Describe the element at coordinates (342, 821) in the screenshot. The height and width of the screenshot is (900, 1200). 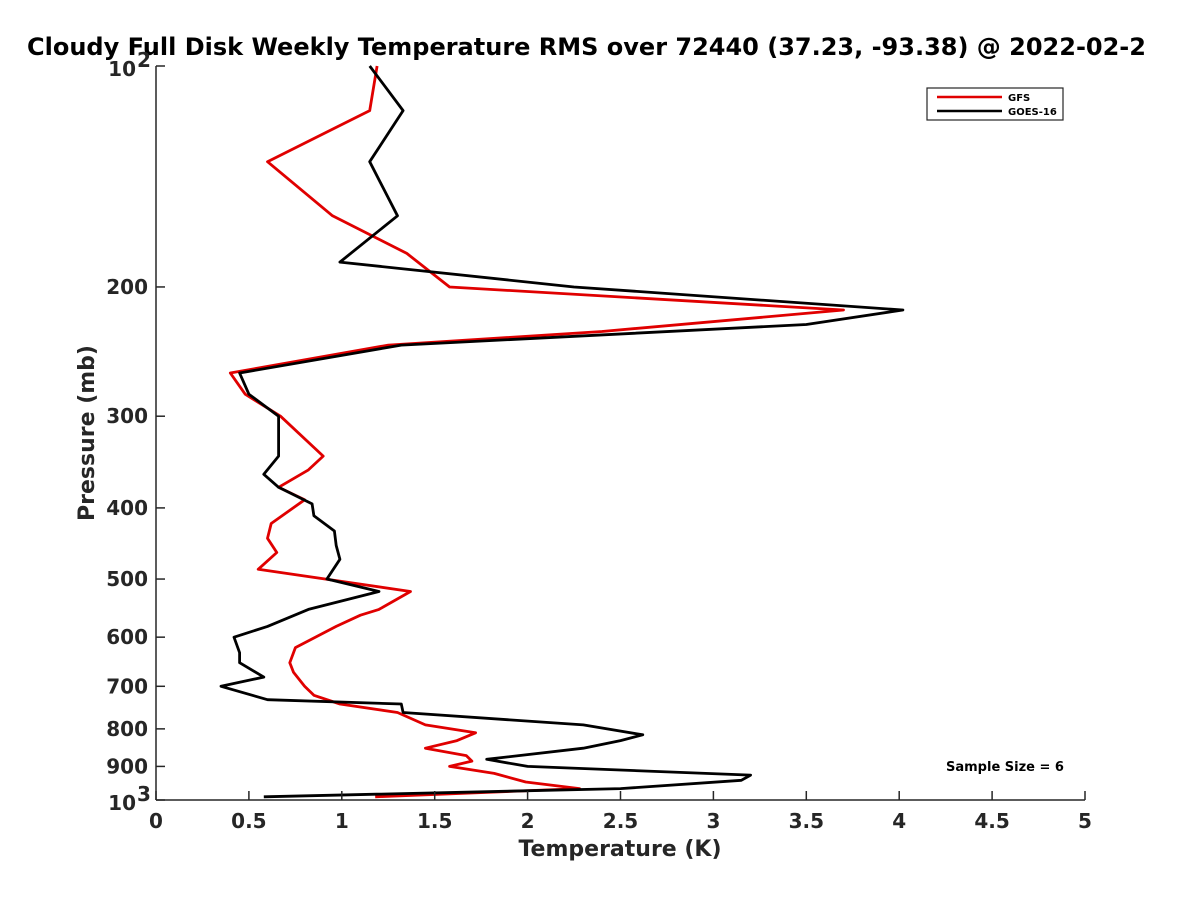
I see `x-tick-label: 1` at that location.